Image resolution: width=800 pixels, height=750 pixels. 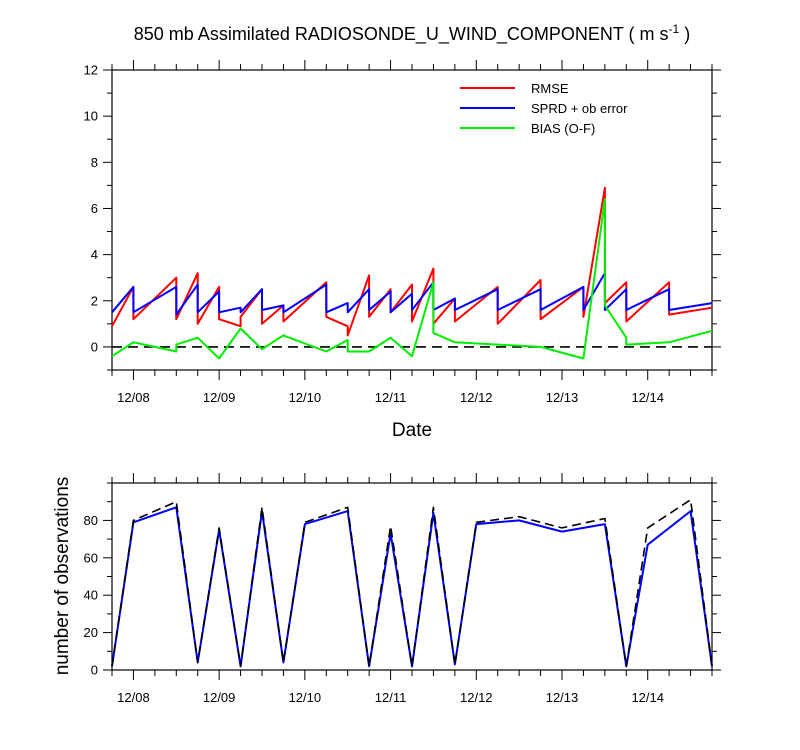 What do you see at coordinates (94, 300) in the screenshot?
I see `y-tick-label: 2` at bounding box center [94, 300].